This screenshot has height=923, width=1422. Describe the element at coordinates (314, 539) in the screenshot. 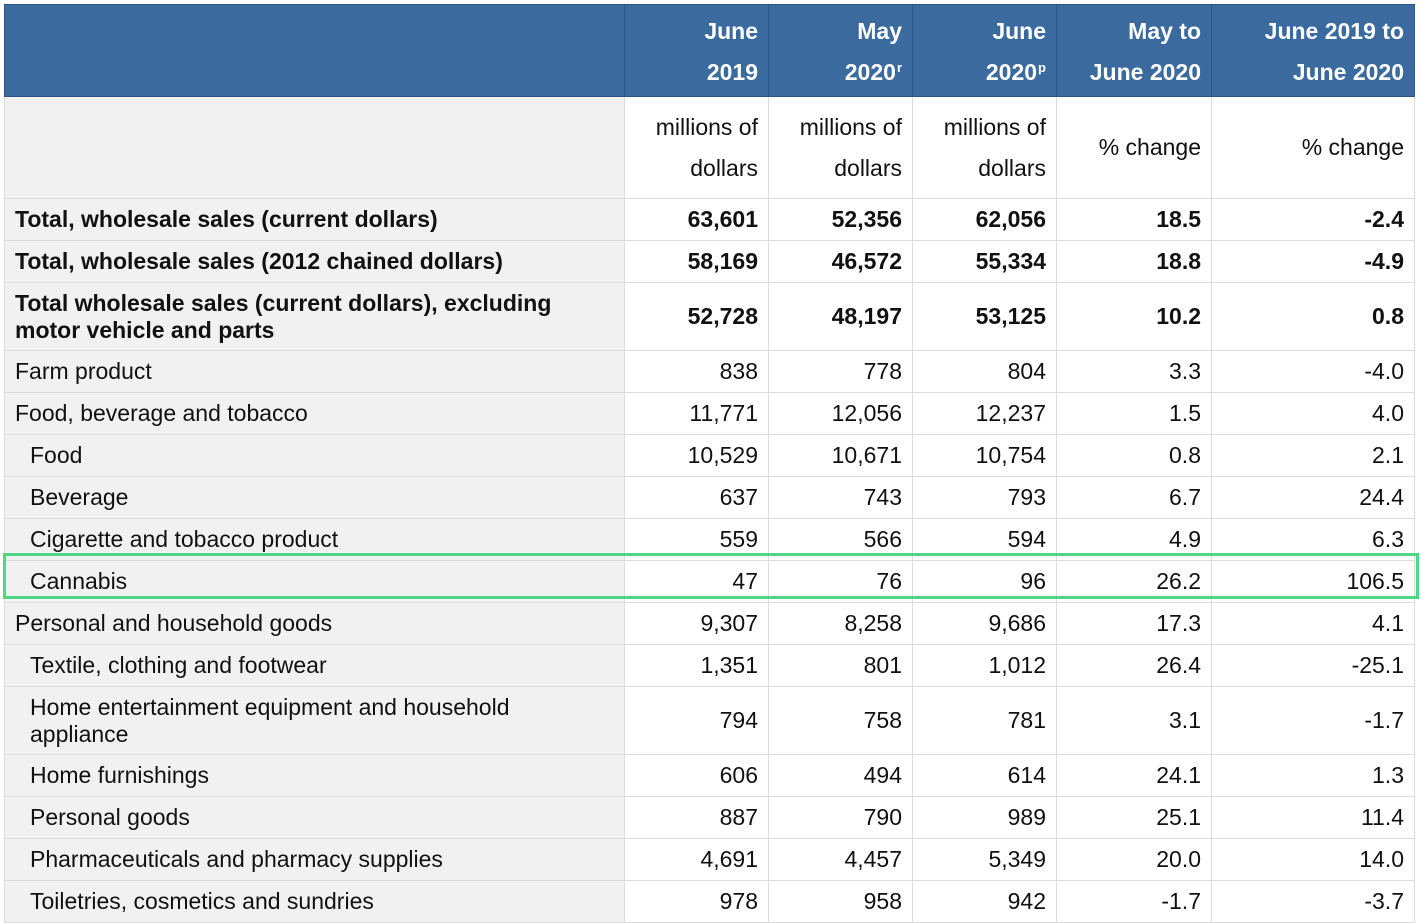

I see `row-label: Cigarette and tobacco product` at that location.